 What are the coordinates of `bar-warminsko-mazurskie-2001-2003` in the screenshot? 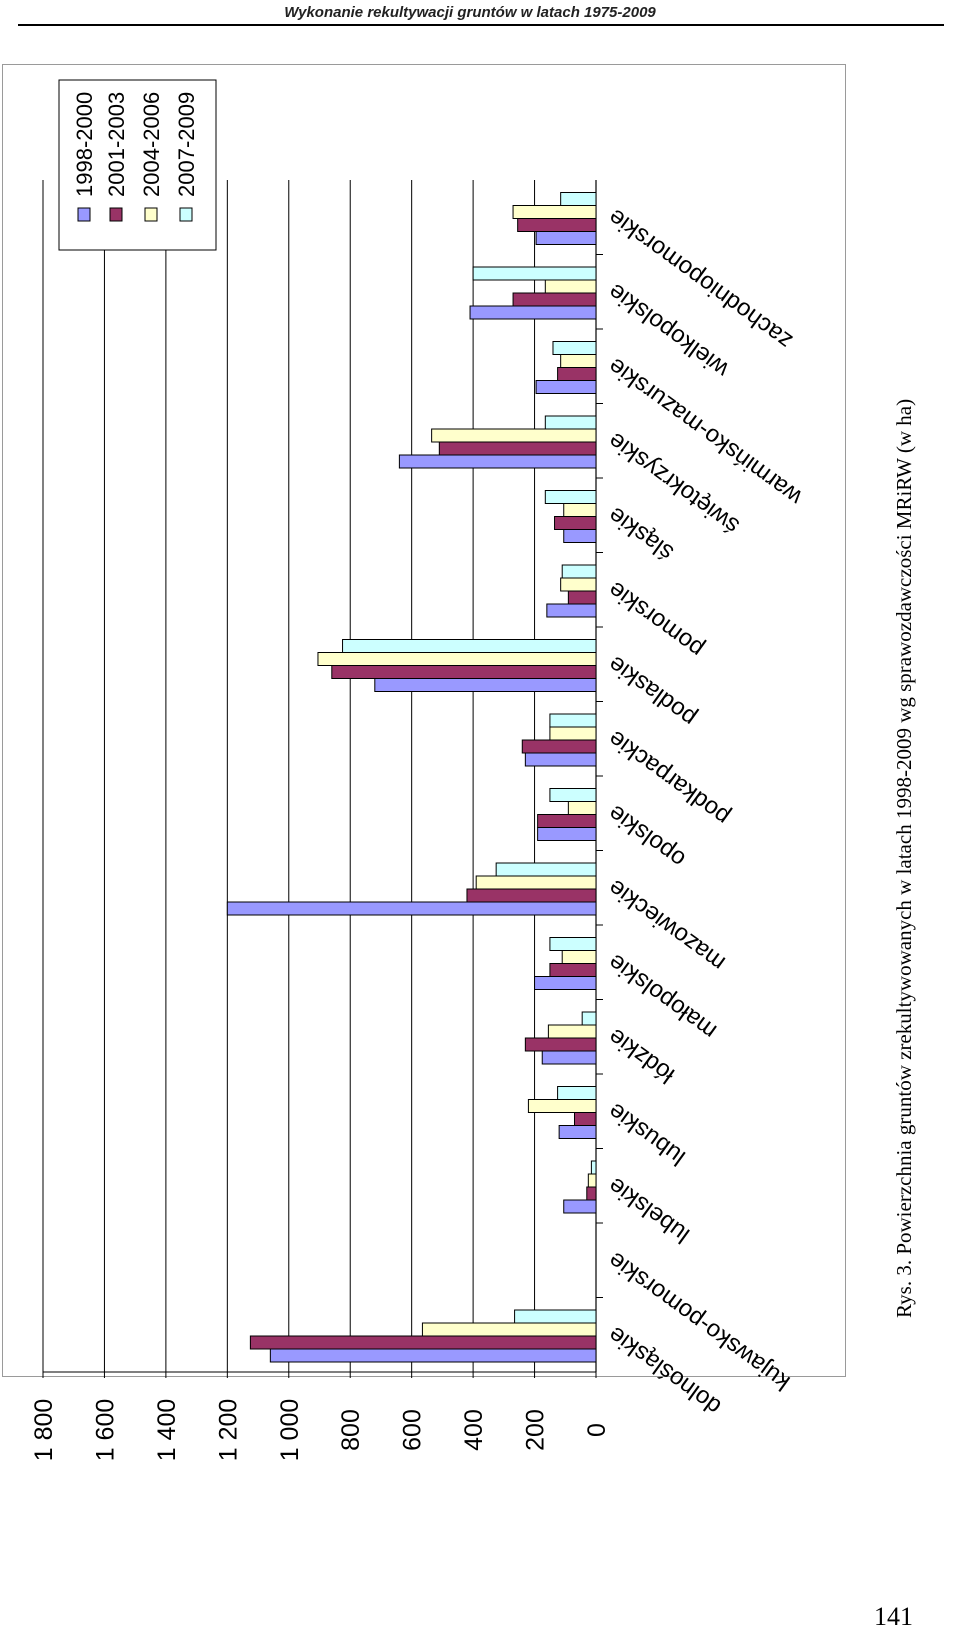 It's located at (577, 374).